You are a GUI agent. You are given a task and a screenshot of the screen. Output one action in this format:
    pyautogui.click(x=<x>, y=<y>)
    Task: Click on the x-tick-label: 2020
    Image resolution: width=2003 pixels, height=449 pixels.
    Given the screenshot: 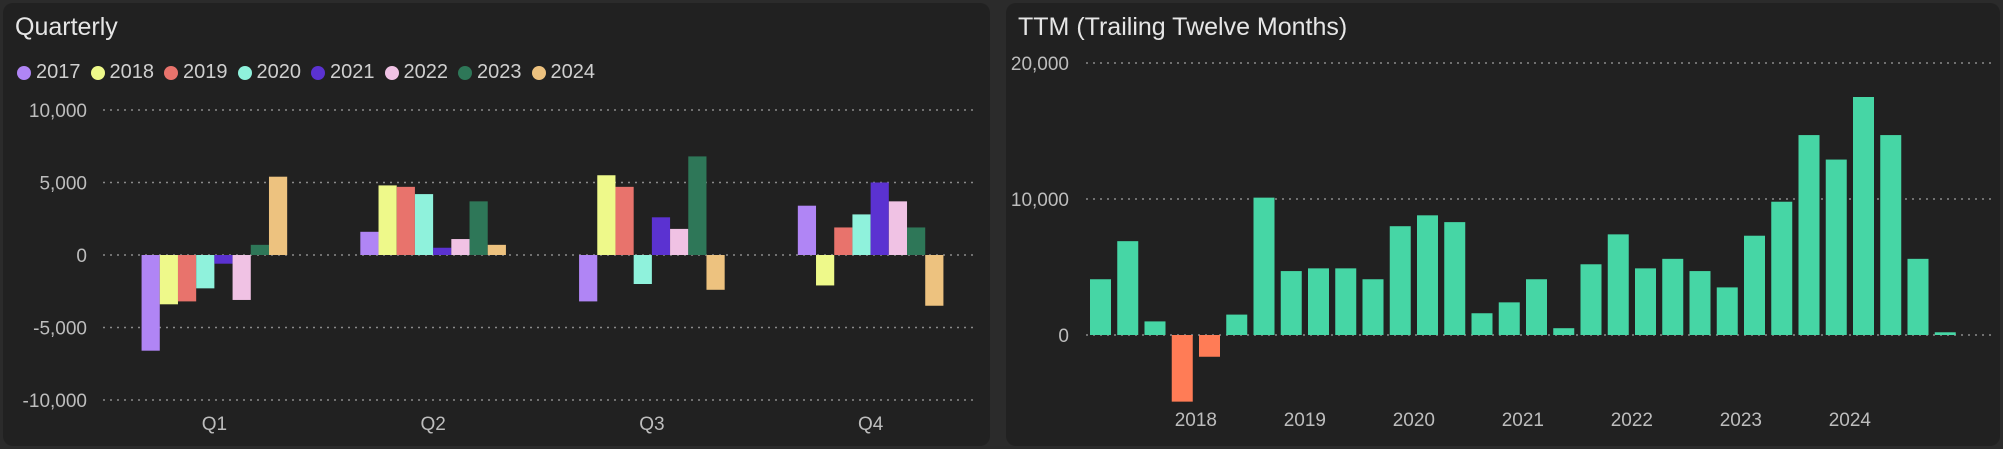 What is the action you would take?
    pyautogui.click(x=1414, y=420)
    